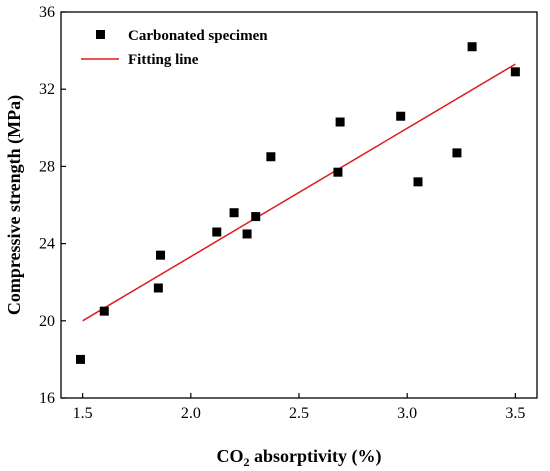 The width and height of the screenshot is (550, 471). I want to click on x-tick-label: 3.5, so click(515, 413).